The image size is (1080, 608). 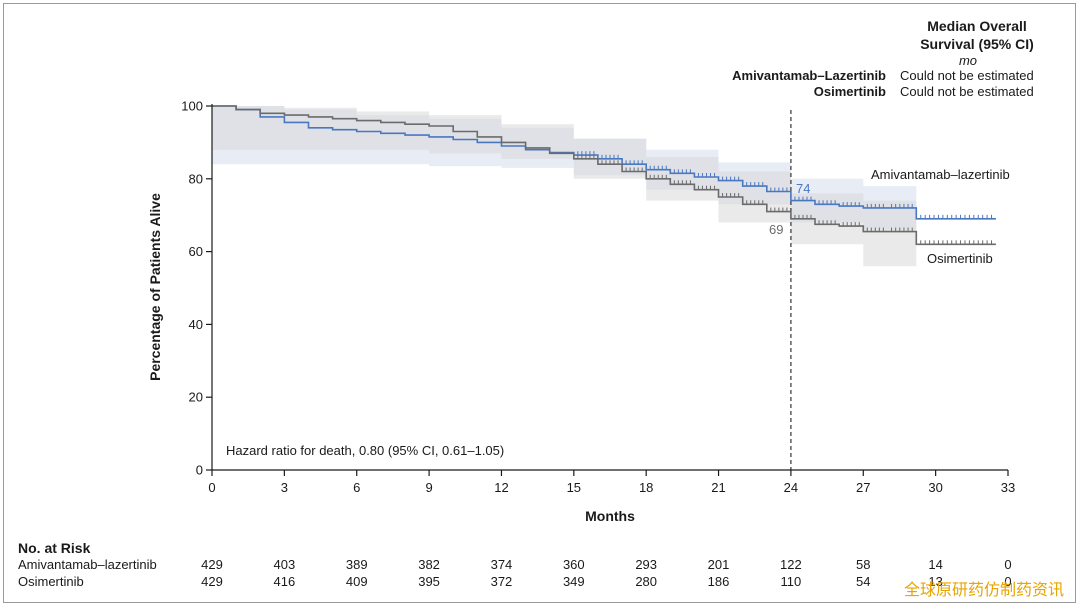 What do you see at coordinates (791, 487) in the screenshot?
I see `x-tick-label: 24` at bounding box center [791, 487].